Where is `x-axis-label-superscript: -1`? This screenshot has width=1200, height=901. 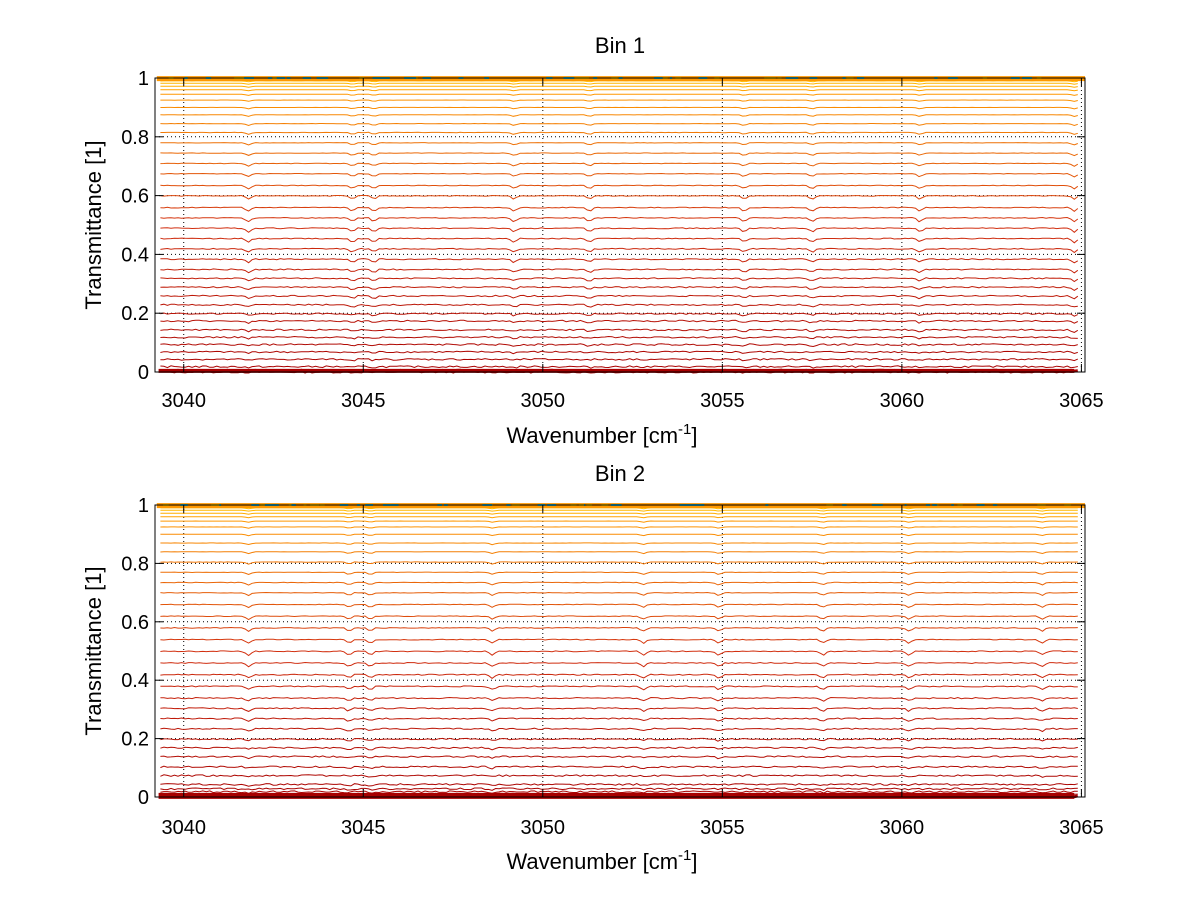
x-axis-label-superscript: -1 is located at coordinates (684, 429).